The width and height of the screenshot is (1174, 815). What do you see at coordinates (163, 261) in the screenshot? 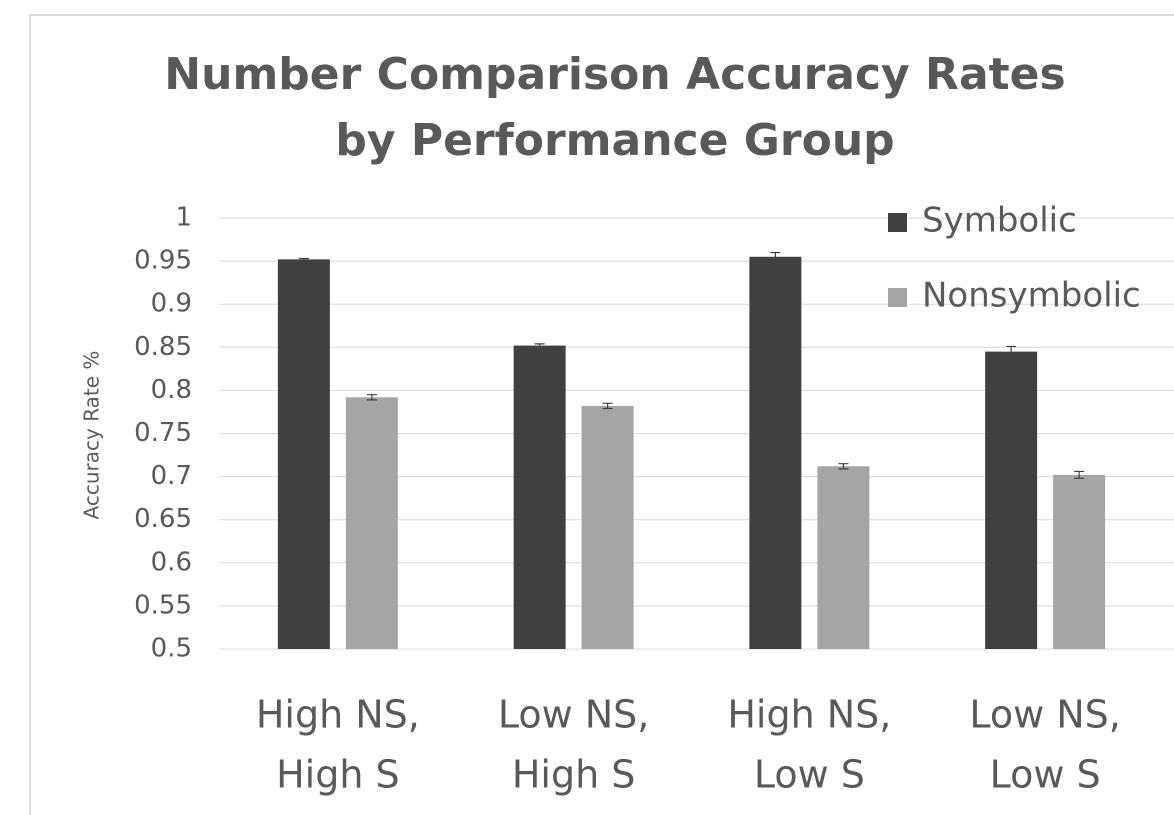
I see `y-tick-label: 0.95` at bounding box center [163, 261].